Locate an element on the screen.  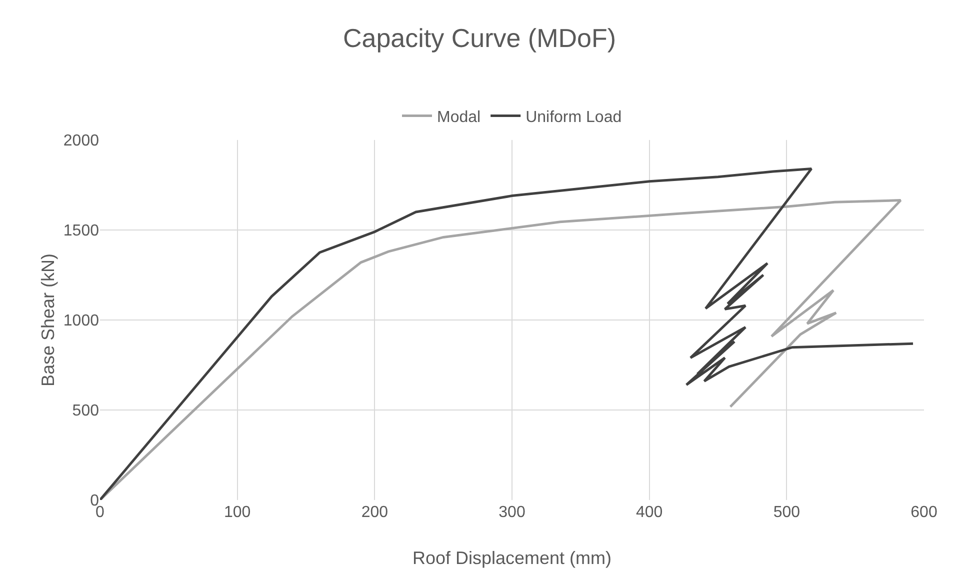
y-tick-label: 1500 is located at coordinates (81, 231).